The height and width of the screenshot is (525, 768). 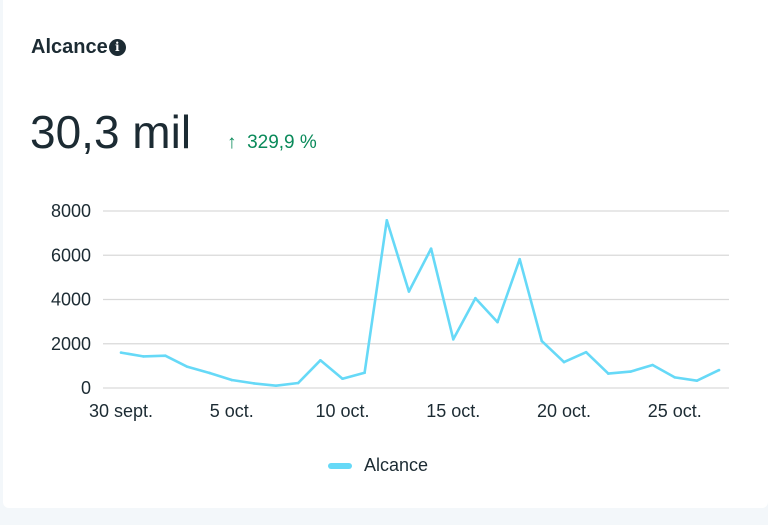 I want to click on reach-value: 30,3 mil, so click(x=111, y=132).